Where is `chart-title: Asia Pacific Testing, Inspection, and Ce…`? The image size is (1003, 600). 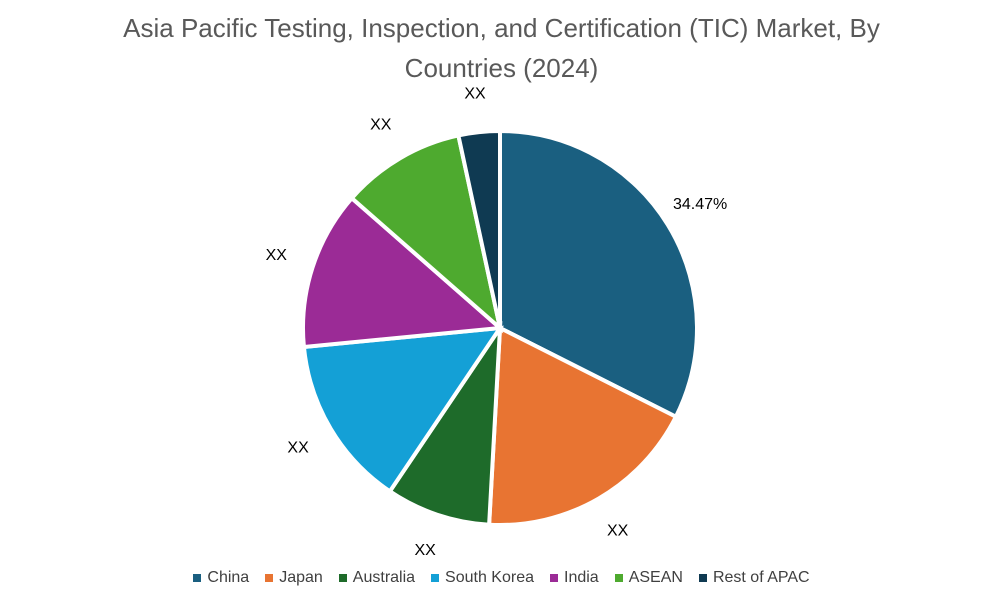 chart-title: Asia Pacific Testing, Inspection, and Ce… is located at coordinates (501, 48).